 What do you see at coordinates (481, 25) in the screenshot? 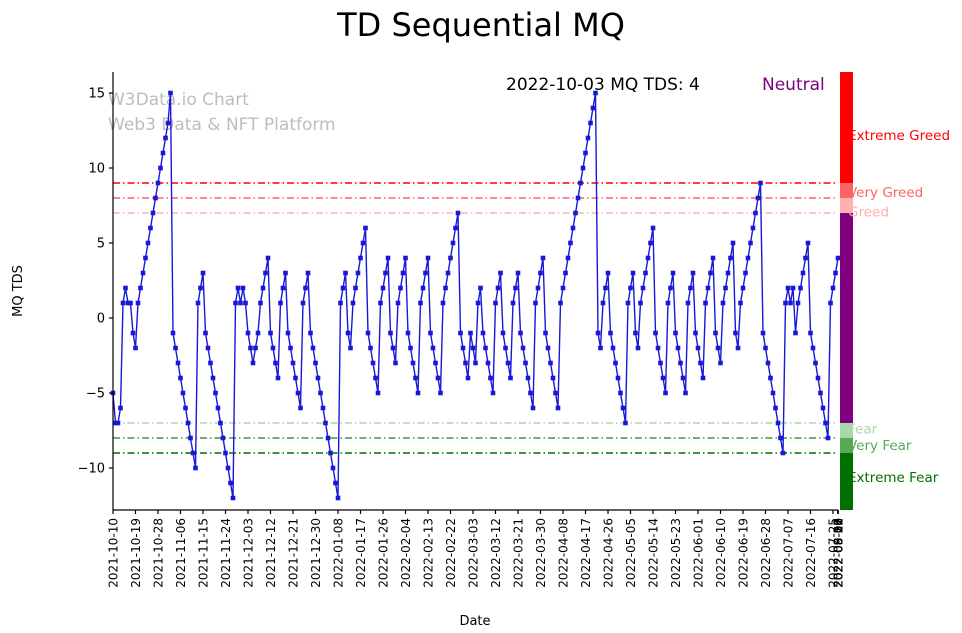
I see `page-title: TD Sequential MQ` at bounding box center [481, 25].